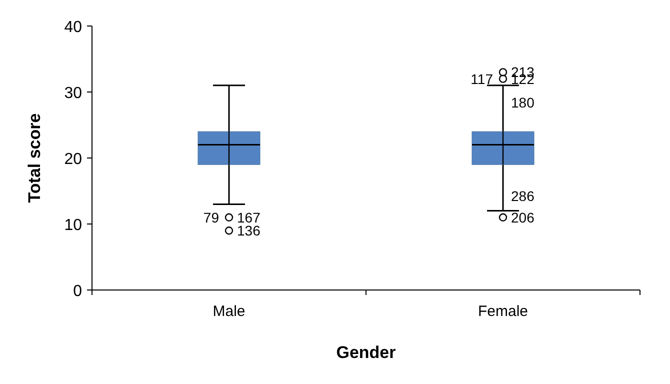 The height and width of the screenshot is (384, 670). Describe the element at coordinates (73, 225) in the screenshot. I see `y-tick-label: 10` at that location.